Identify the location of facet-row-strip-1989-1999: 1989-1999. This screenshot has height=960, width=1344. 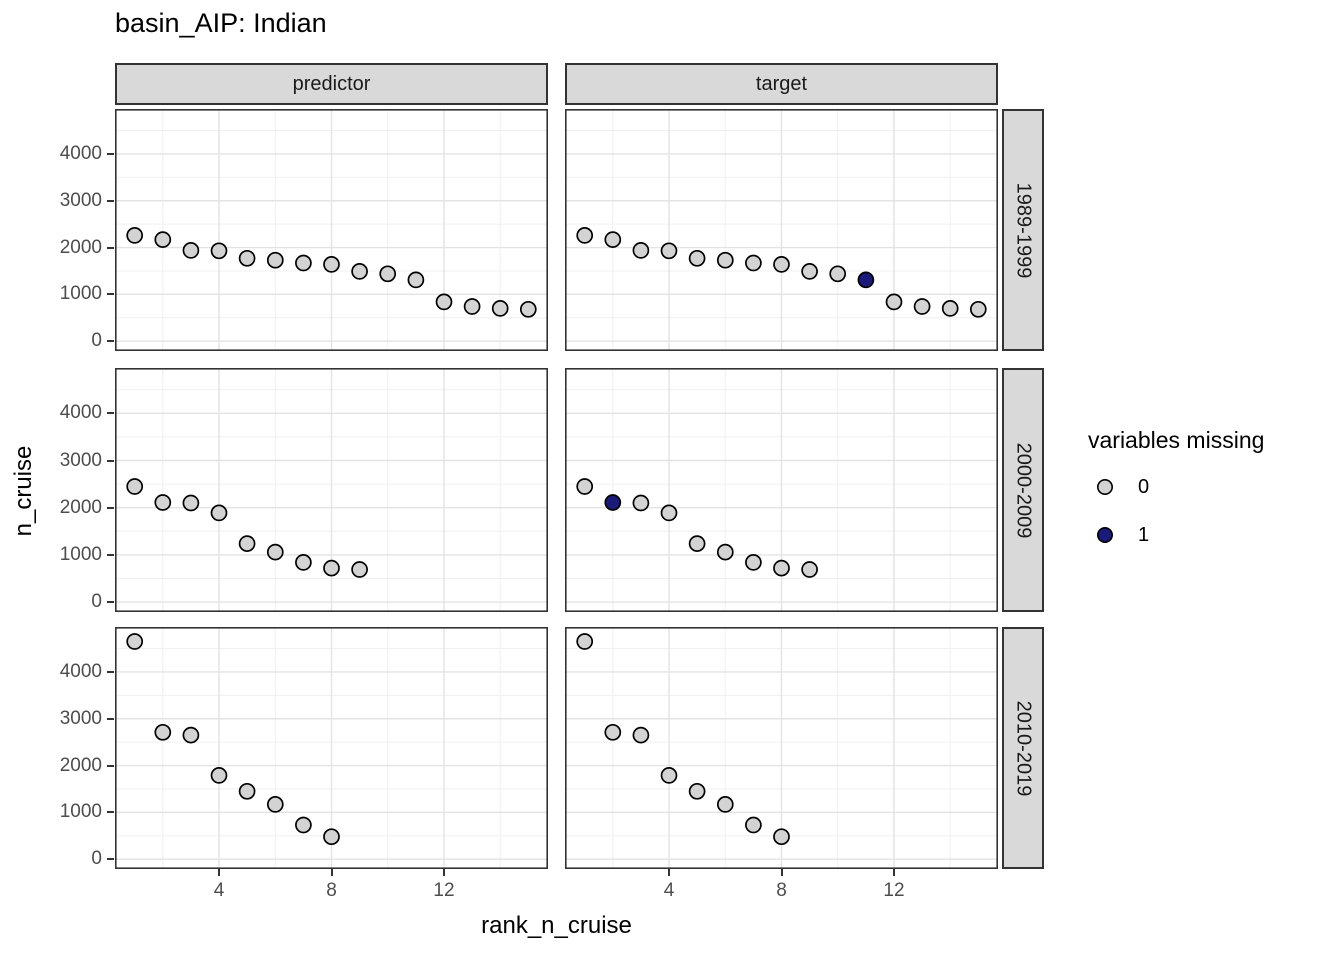
(1023, 230).